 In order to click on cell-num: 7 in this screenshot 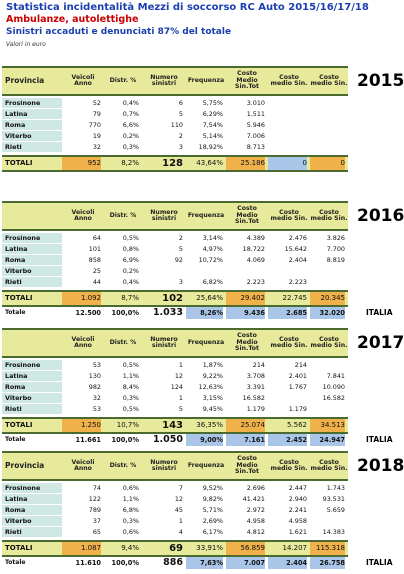, I will do `click(180, 488)`.